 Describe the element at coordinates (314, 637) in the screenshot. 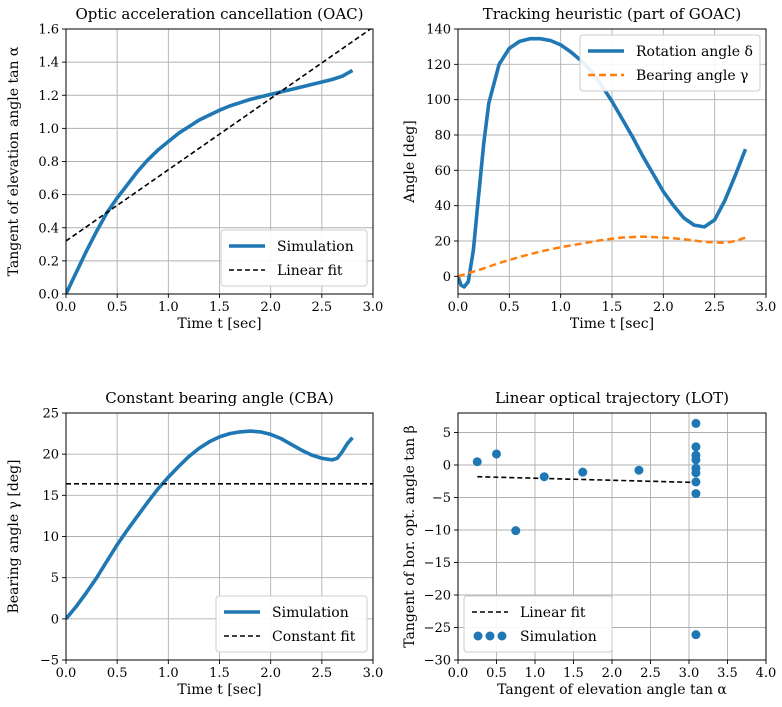

I see `legend-label: Constant fit` at that location.